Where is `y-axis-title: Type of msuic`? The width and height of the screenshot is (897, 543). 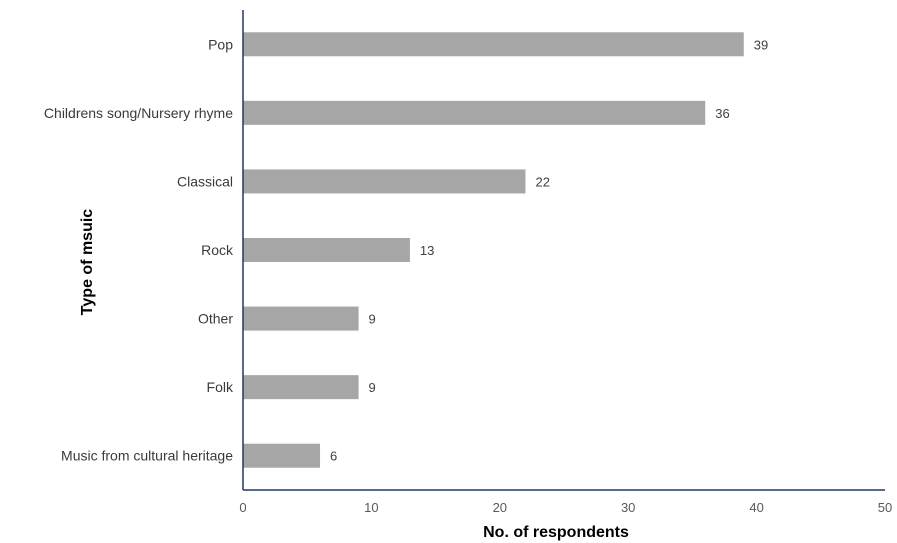 y-axis-title: Type of msuic is located at coordinates (87, 262).